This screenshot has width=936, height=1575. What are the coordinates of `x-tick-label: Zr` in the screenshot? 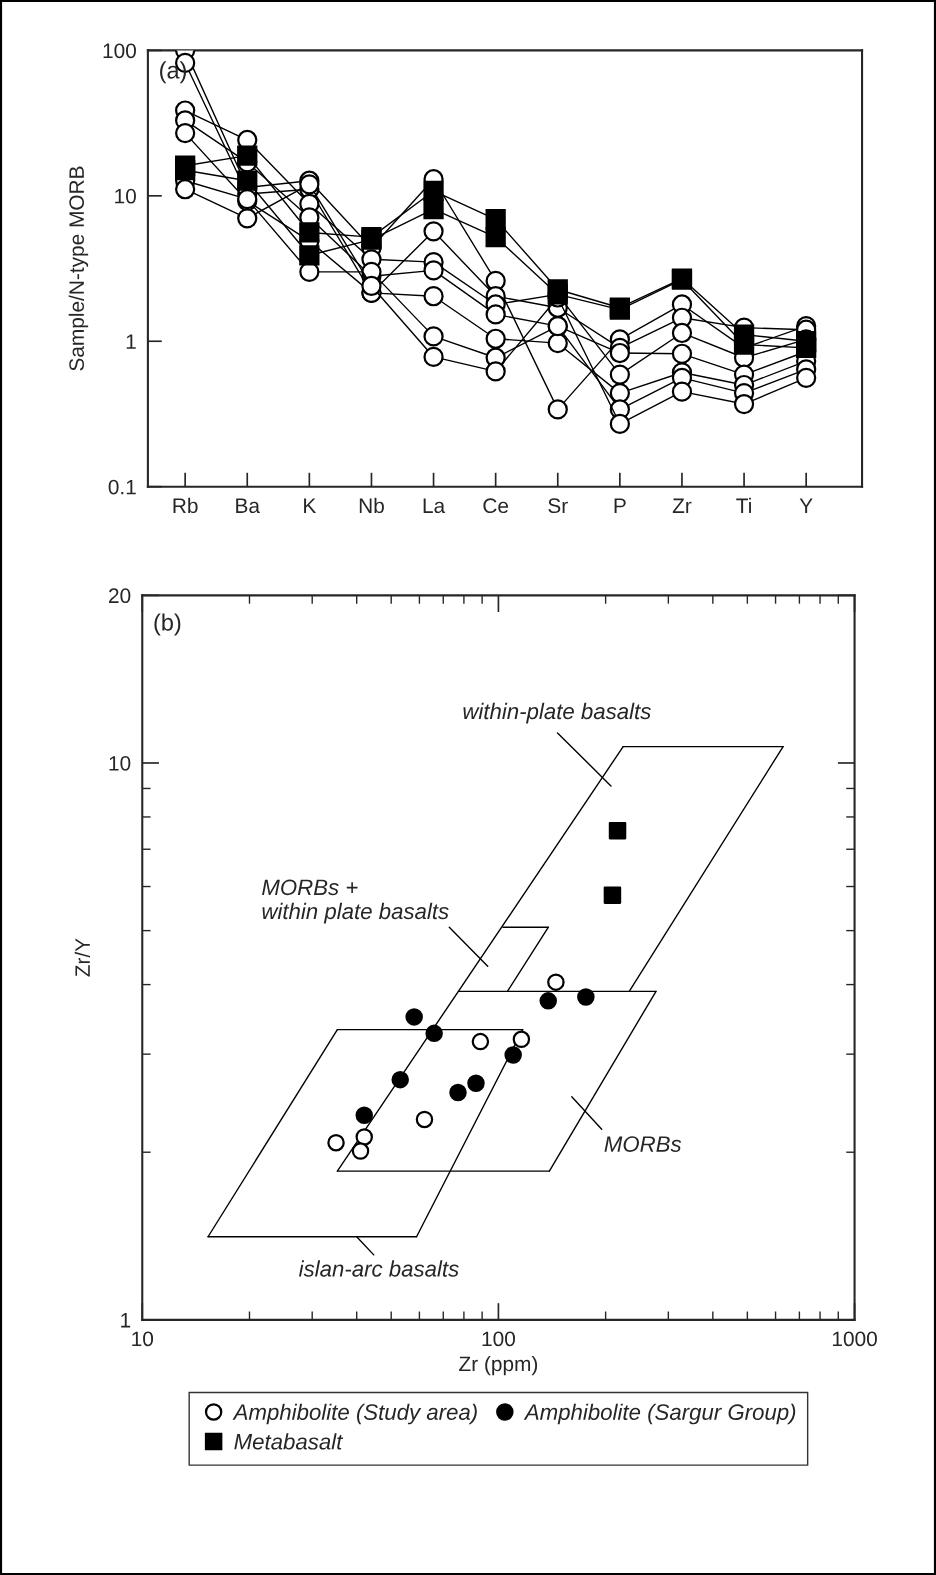 It's located at (682, 505).